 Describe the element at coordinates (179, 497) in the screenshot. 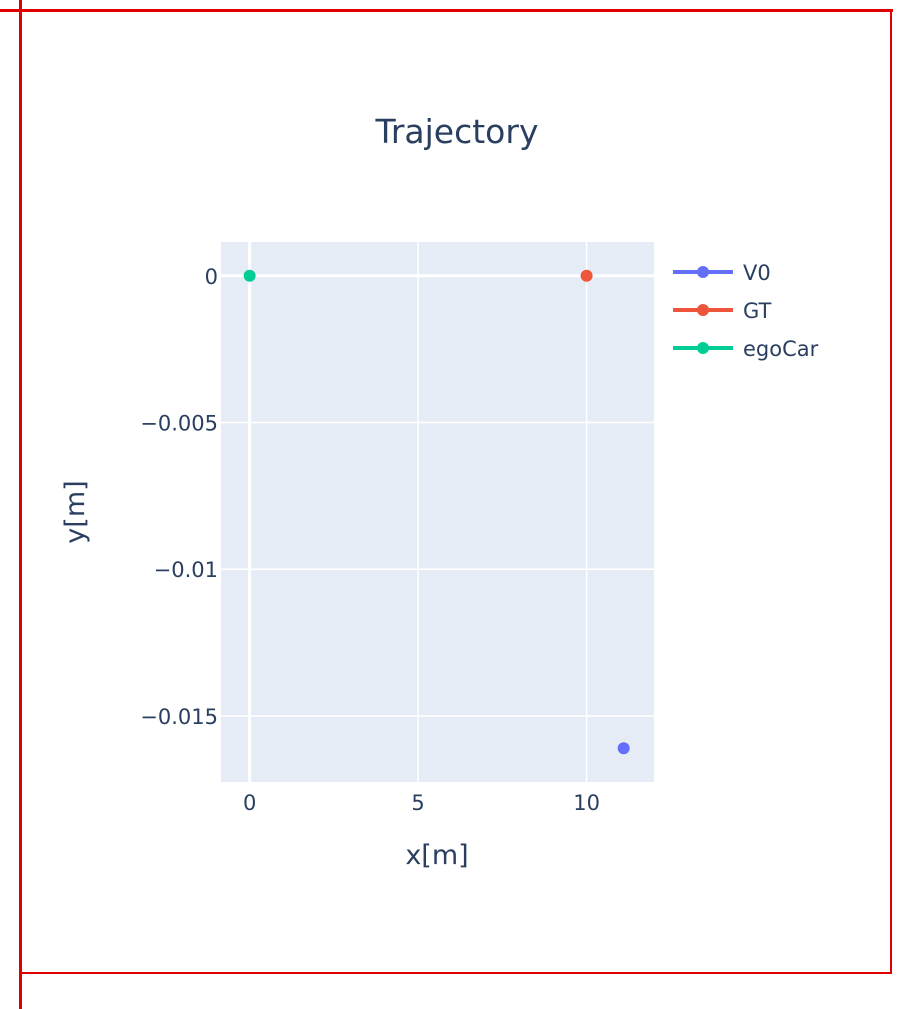

I see `y-tick-labels: 0 −0.005 −0.01 −0.015` at that location.